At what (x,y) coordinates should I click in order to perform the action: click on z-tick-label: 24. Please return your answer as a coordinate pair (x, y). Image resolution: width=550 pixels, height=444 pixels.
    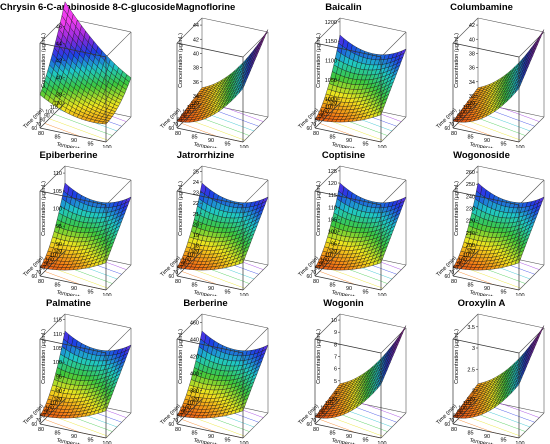
    Looking at the image, I should click on (196, 183).